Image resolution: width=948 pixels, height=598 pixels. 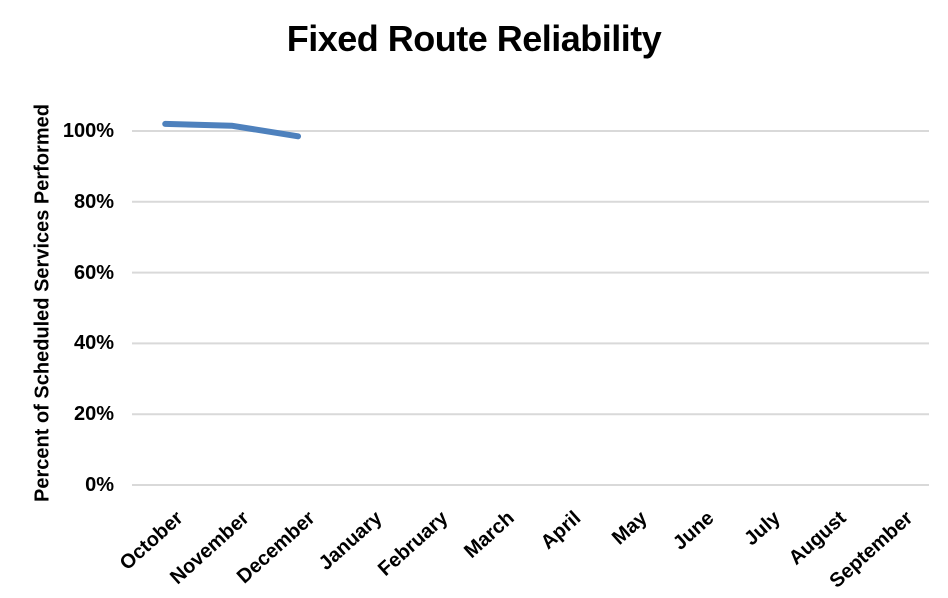 What do you see at coordinates (93, 201) in the screenshot?
I see `y-tick-label: 80%` at bounding box center [93, 201].